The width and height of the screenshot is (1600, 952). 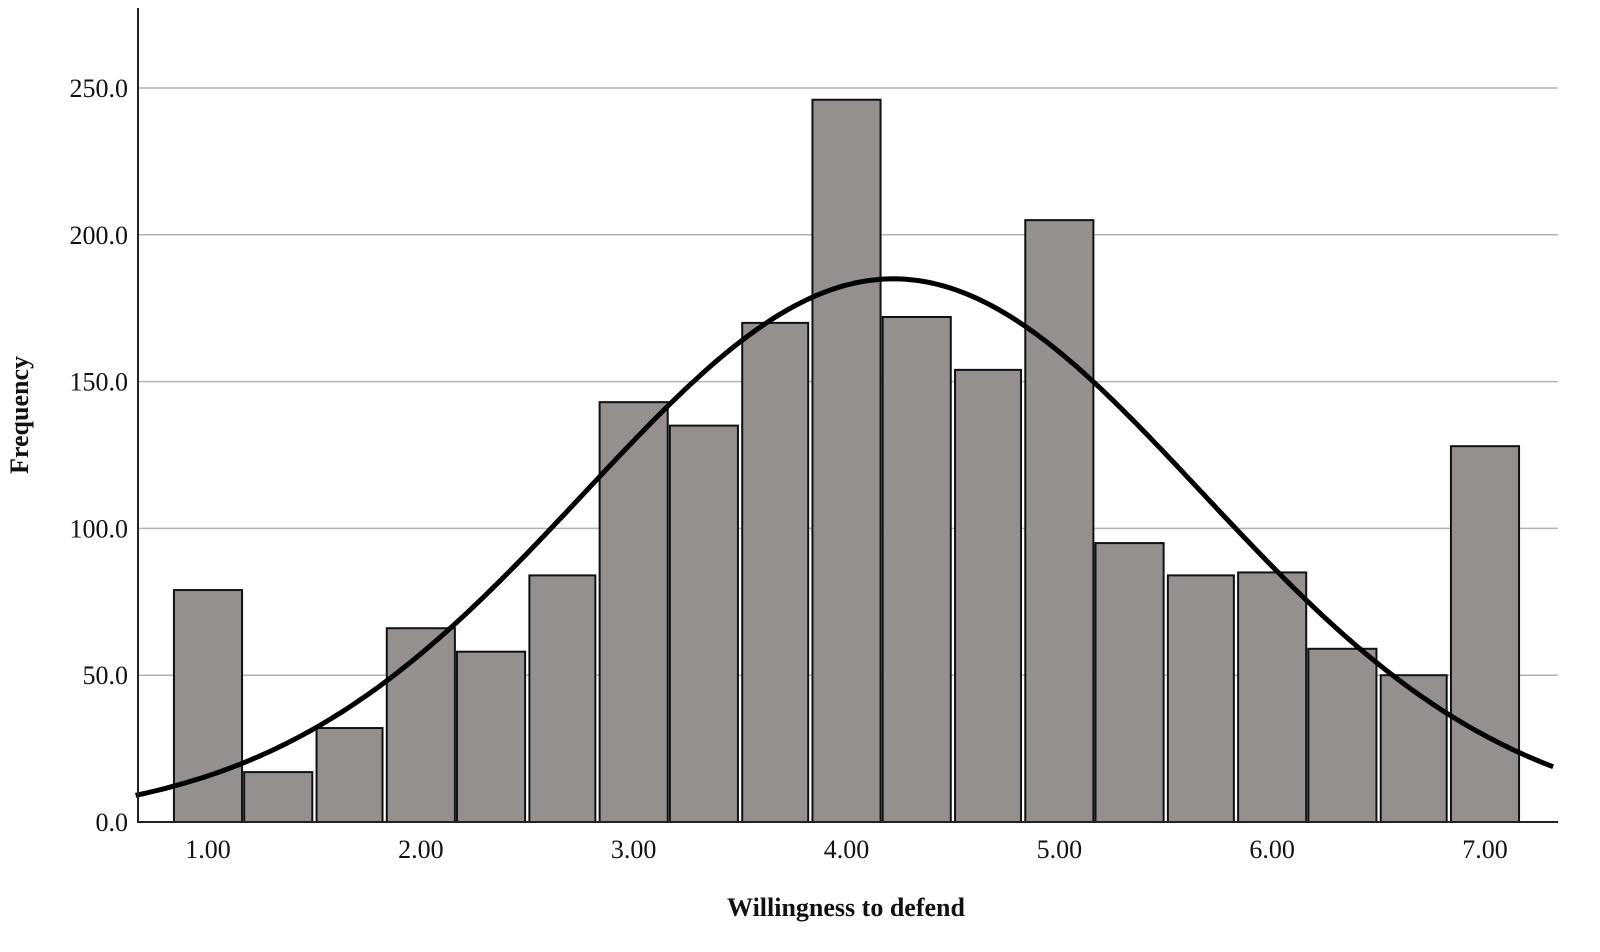 I want to click on x-tick-label: 5.00, so click(x=1060, y=849).